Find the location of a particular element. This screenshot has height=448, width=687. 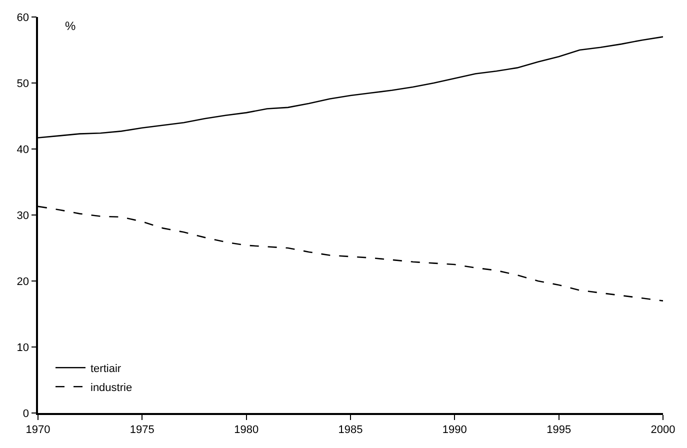

x-tick-label: 2000 is located at coordinates (663, 430).